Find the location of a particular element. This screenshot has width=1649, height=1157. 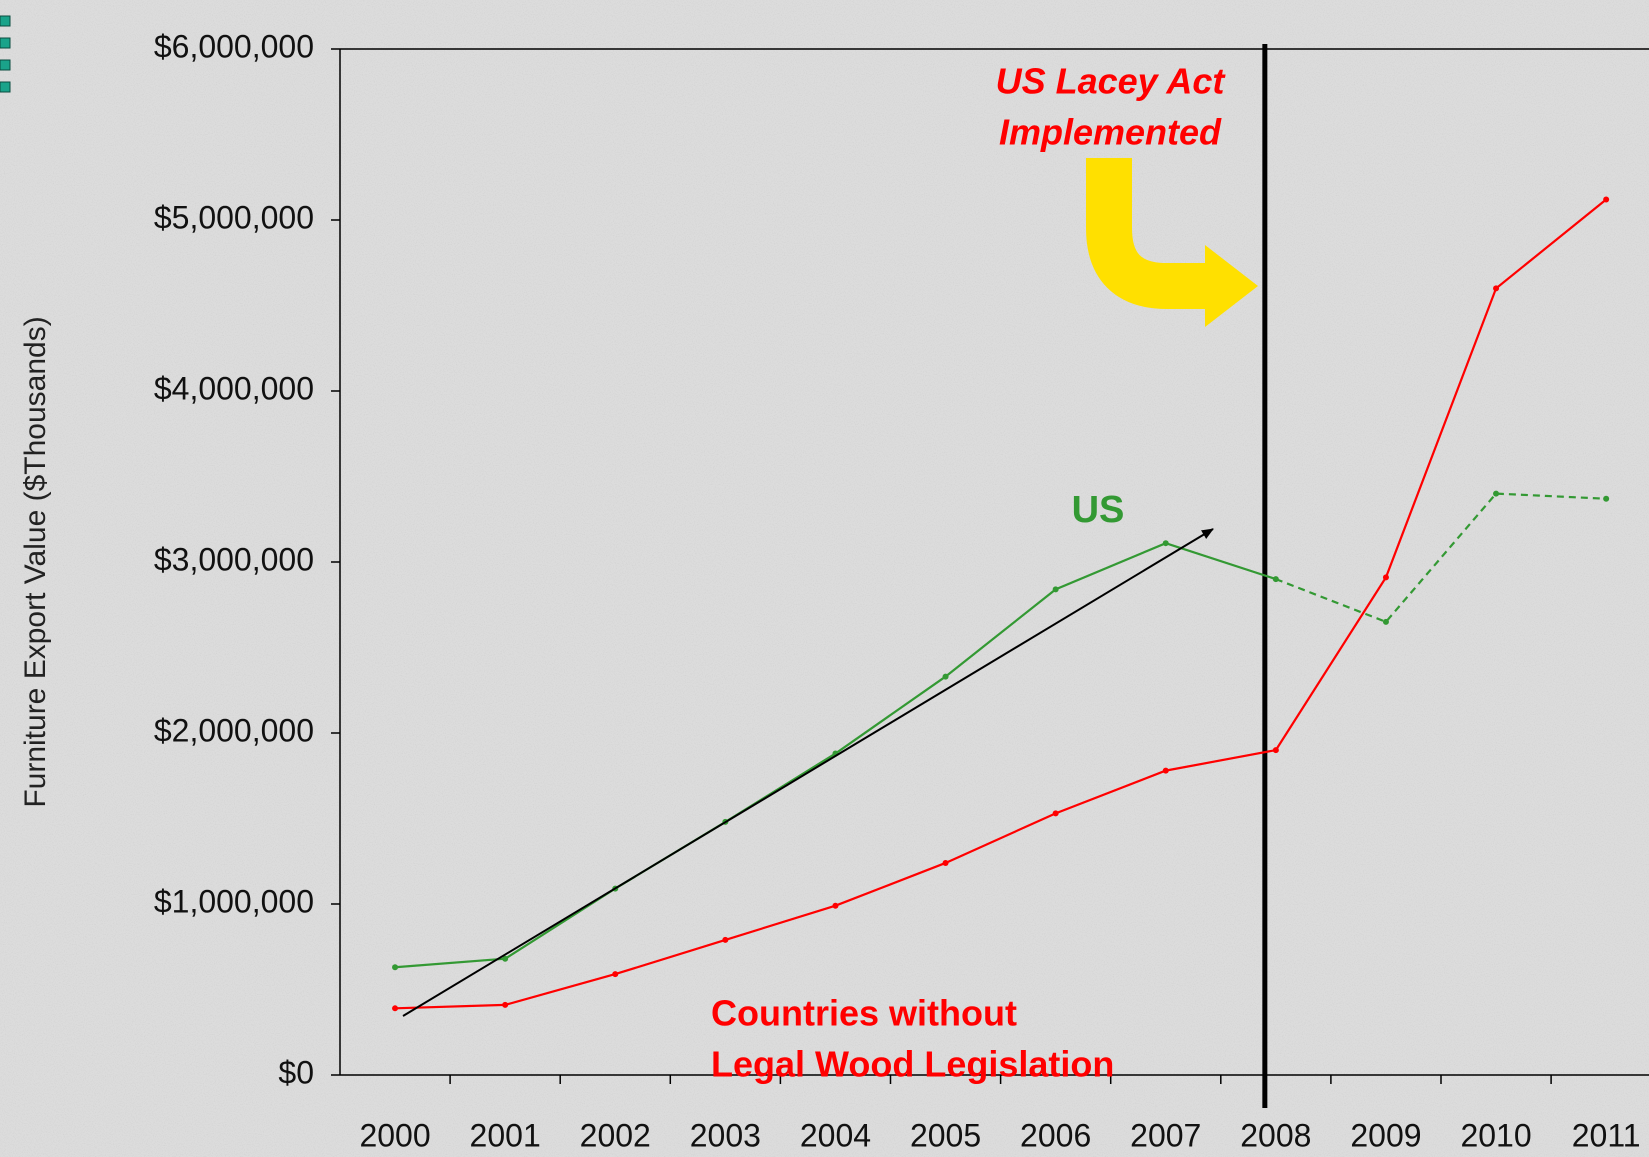

x-tick-label: 2003 is located at coordinates (725, 1135).